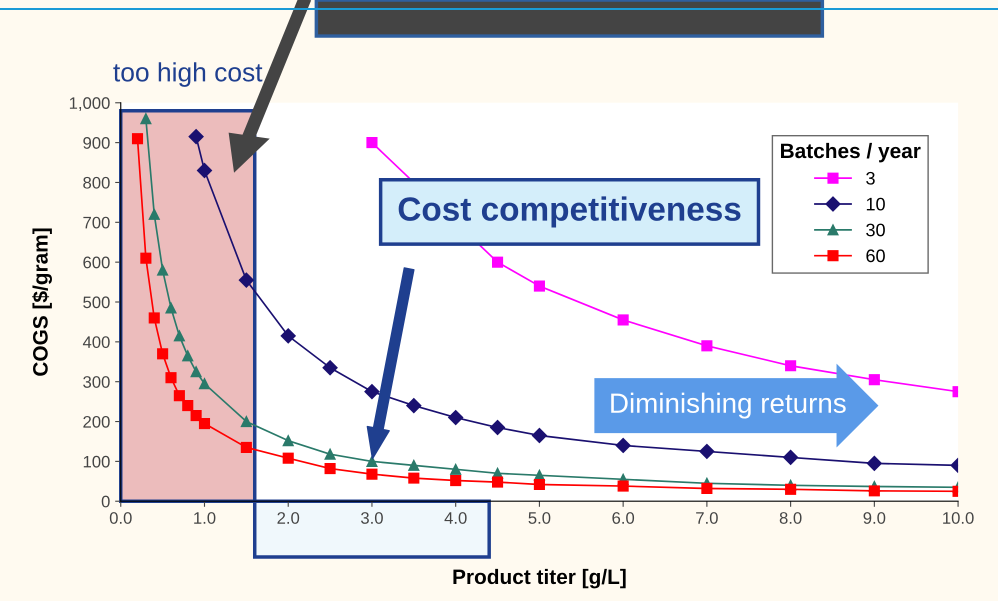 This screenshot has height=601, width=998. What do you see at coordinates (42, 302) in the screenshot?
I see `y-axis-title: COGS [$/gram]` at bounding box center [42, 302].